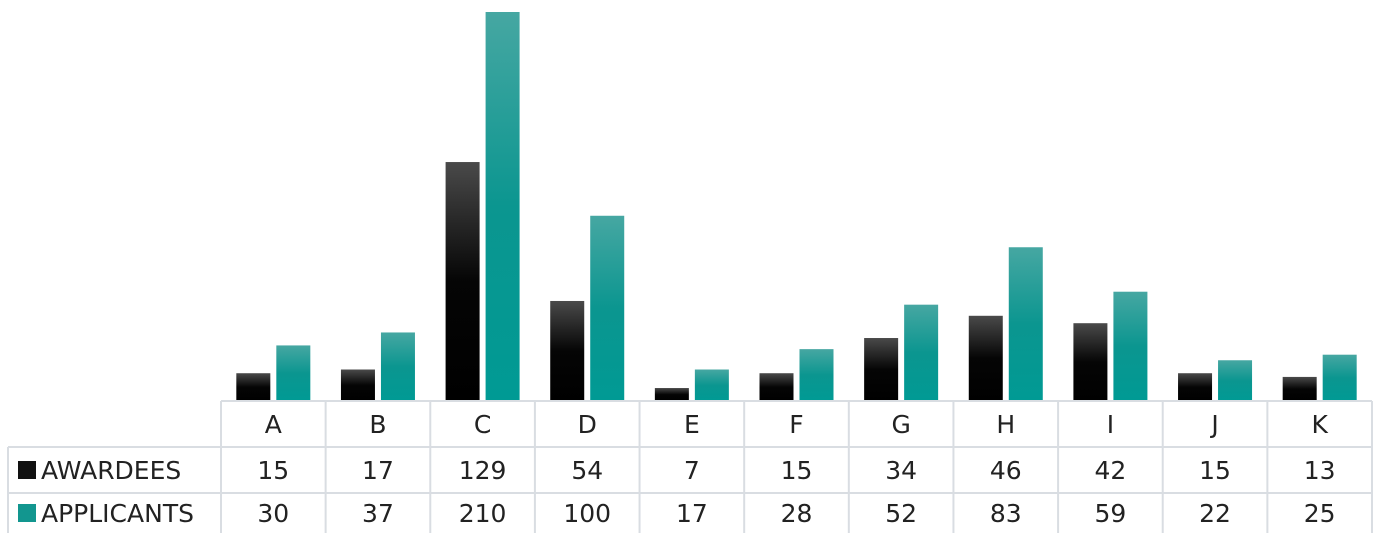  Describe the element at coordinates (483, 470) in the screenshot. I see `data-label: 129` at that location.